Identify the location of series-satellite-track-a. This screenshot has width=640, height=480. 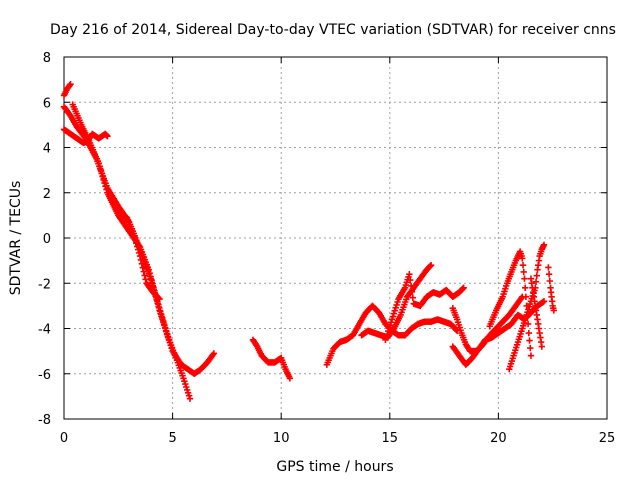
(67, 89).